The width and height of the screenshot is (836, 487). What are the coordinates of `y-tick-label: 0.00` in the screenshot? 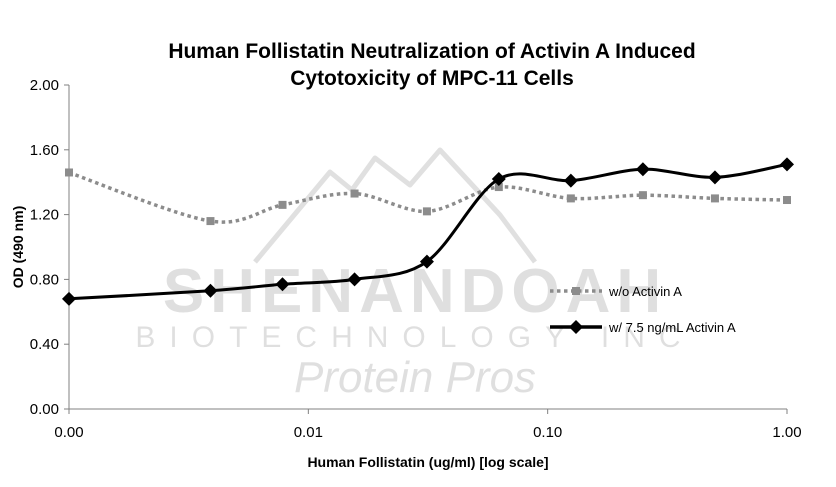 It's located at (44, 409).